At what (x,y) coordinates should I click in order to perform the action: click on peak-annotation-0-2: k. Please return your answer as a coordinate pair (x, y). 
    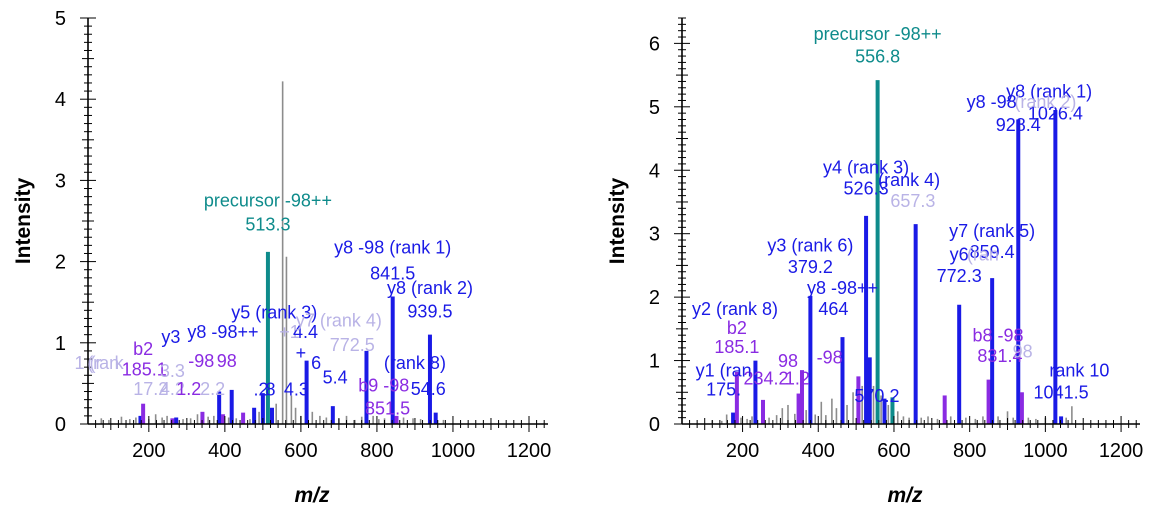
    Looking at the image, I should click on (120, 363).